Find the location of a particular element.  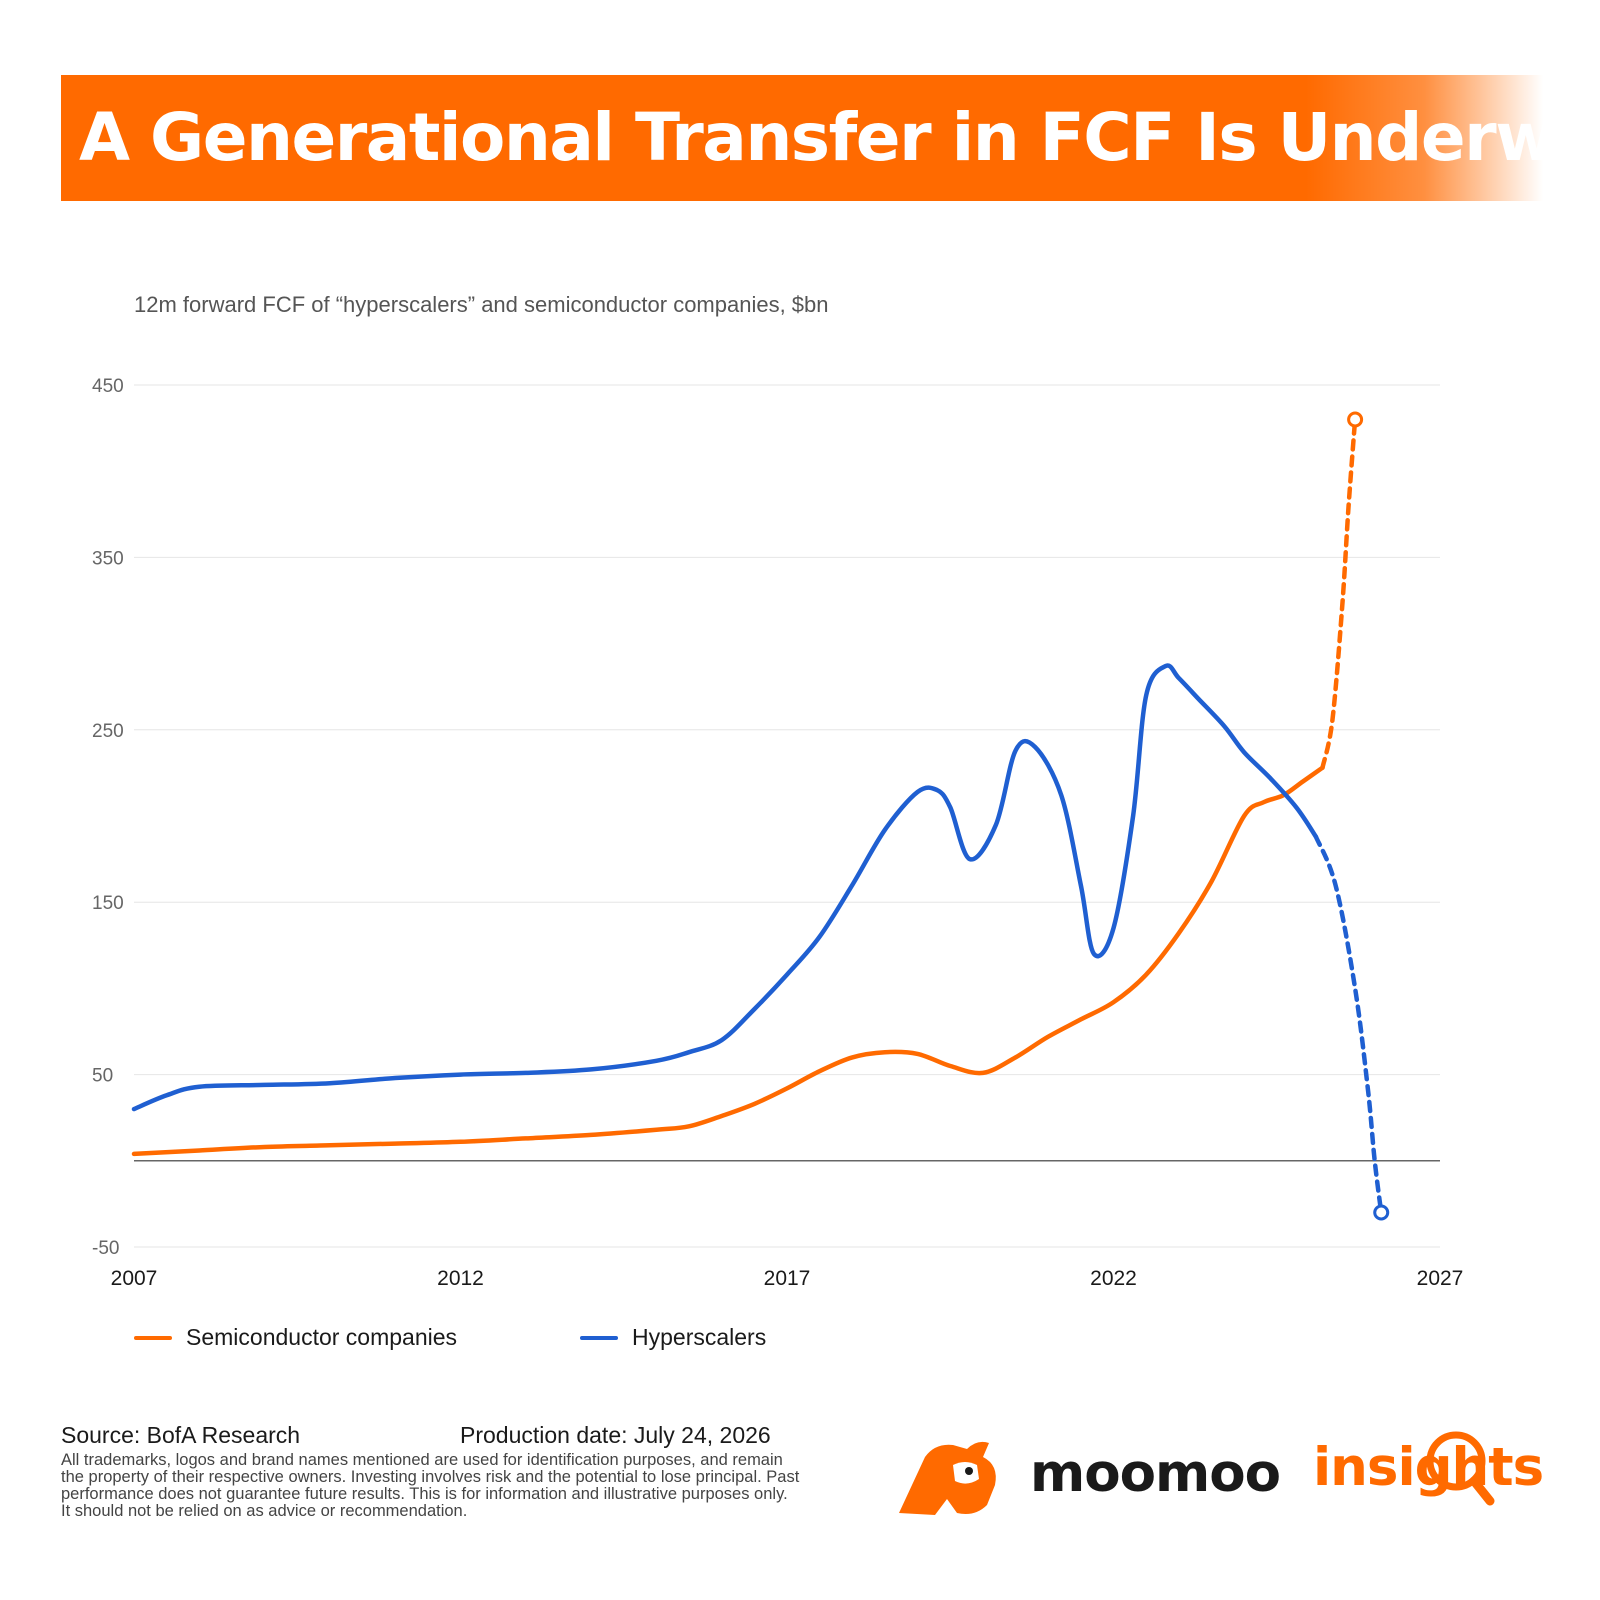

y-tick-label: 350 is located at coordinates (108, 558).